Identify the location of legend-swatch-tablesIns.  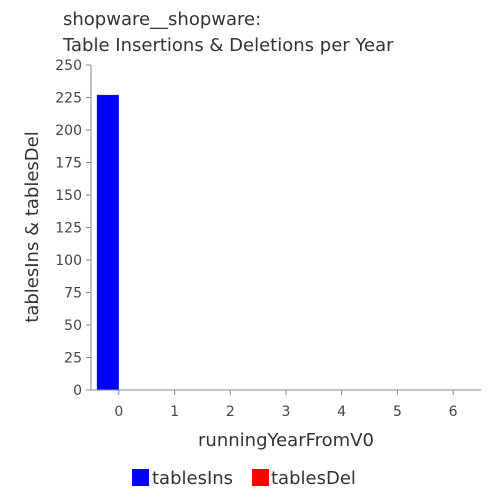
(140, 477).